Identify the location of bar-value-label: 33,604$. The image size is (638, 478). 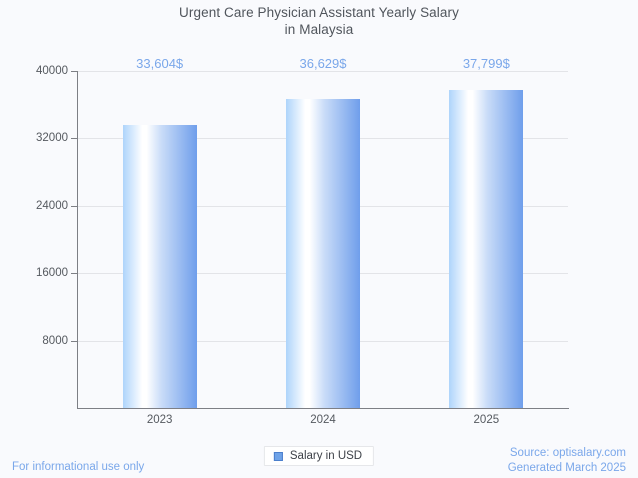
(160, 63).